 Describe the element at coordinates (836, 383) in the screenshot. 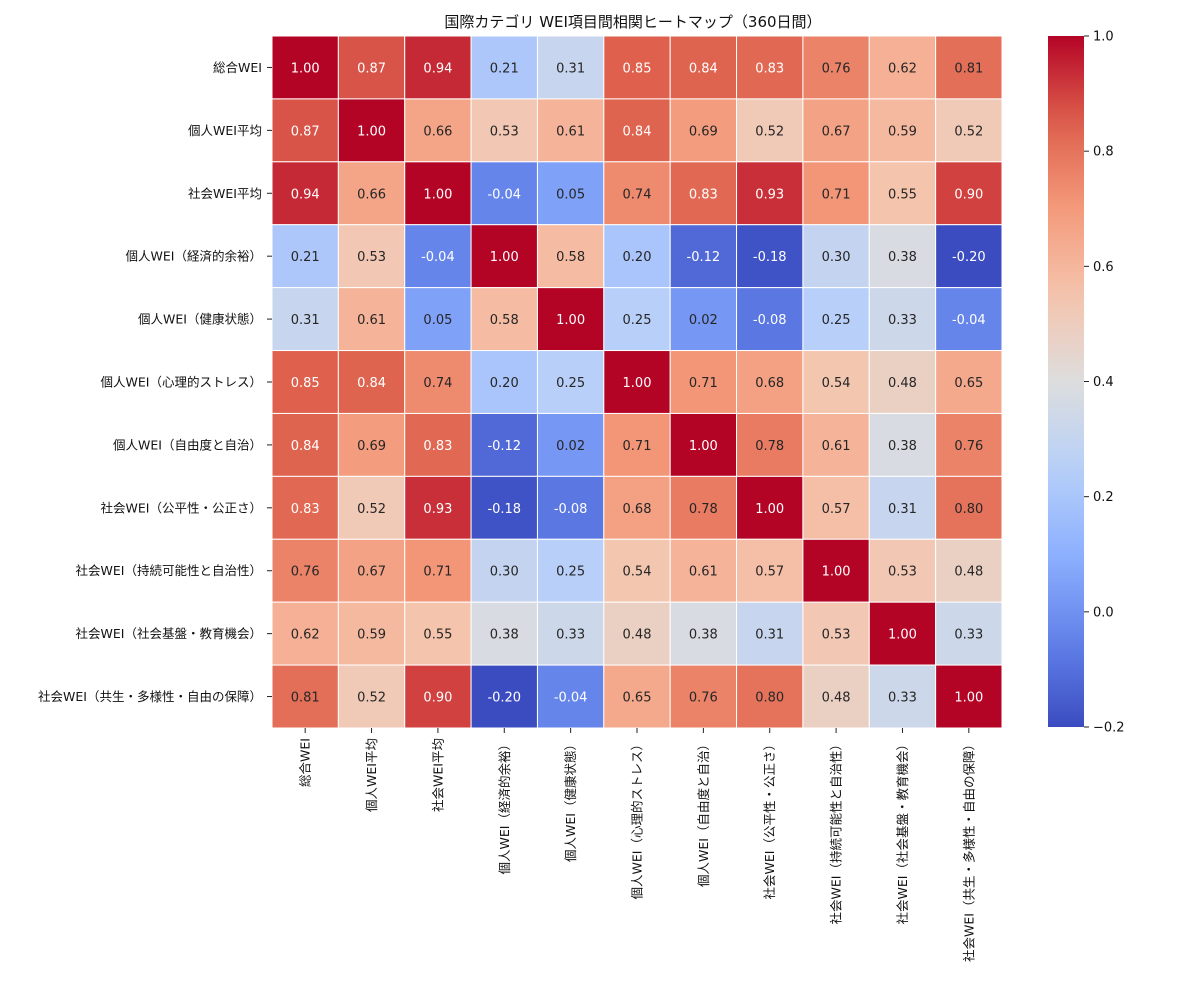

I see `cell-value-label: 0.54` at that location.